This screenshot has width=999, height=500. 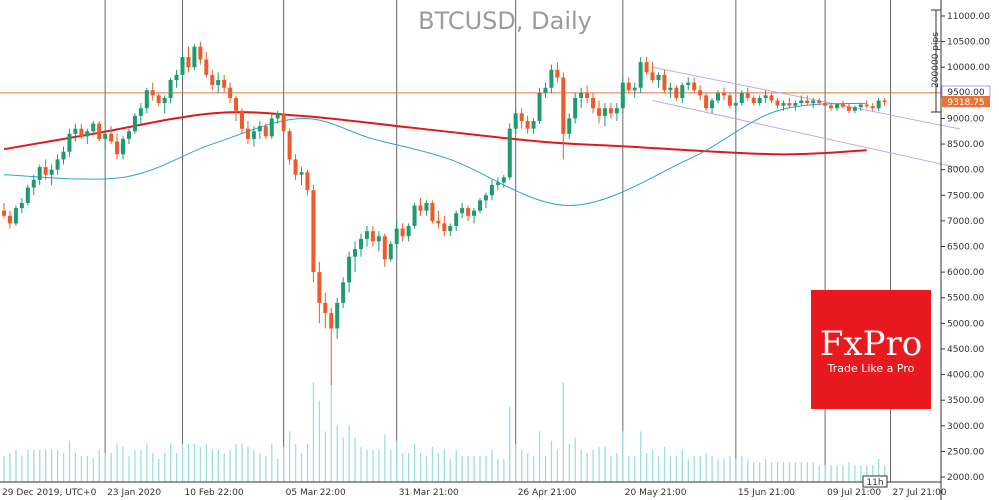 I want to click on y-tick-label: 3000.00, so click(x=965, y=427).